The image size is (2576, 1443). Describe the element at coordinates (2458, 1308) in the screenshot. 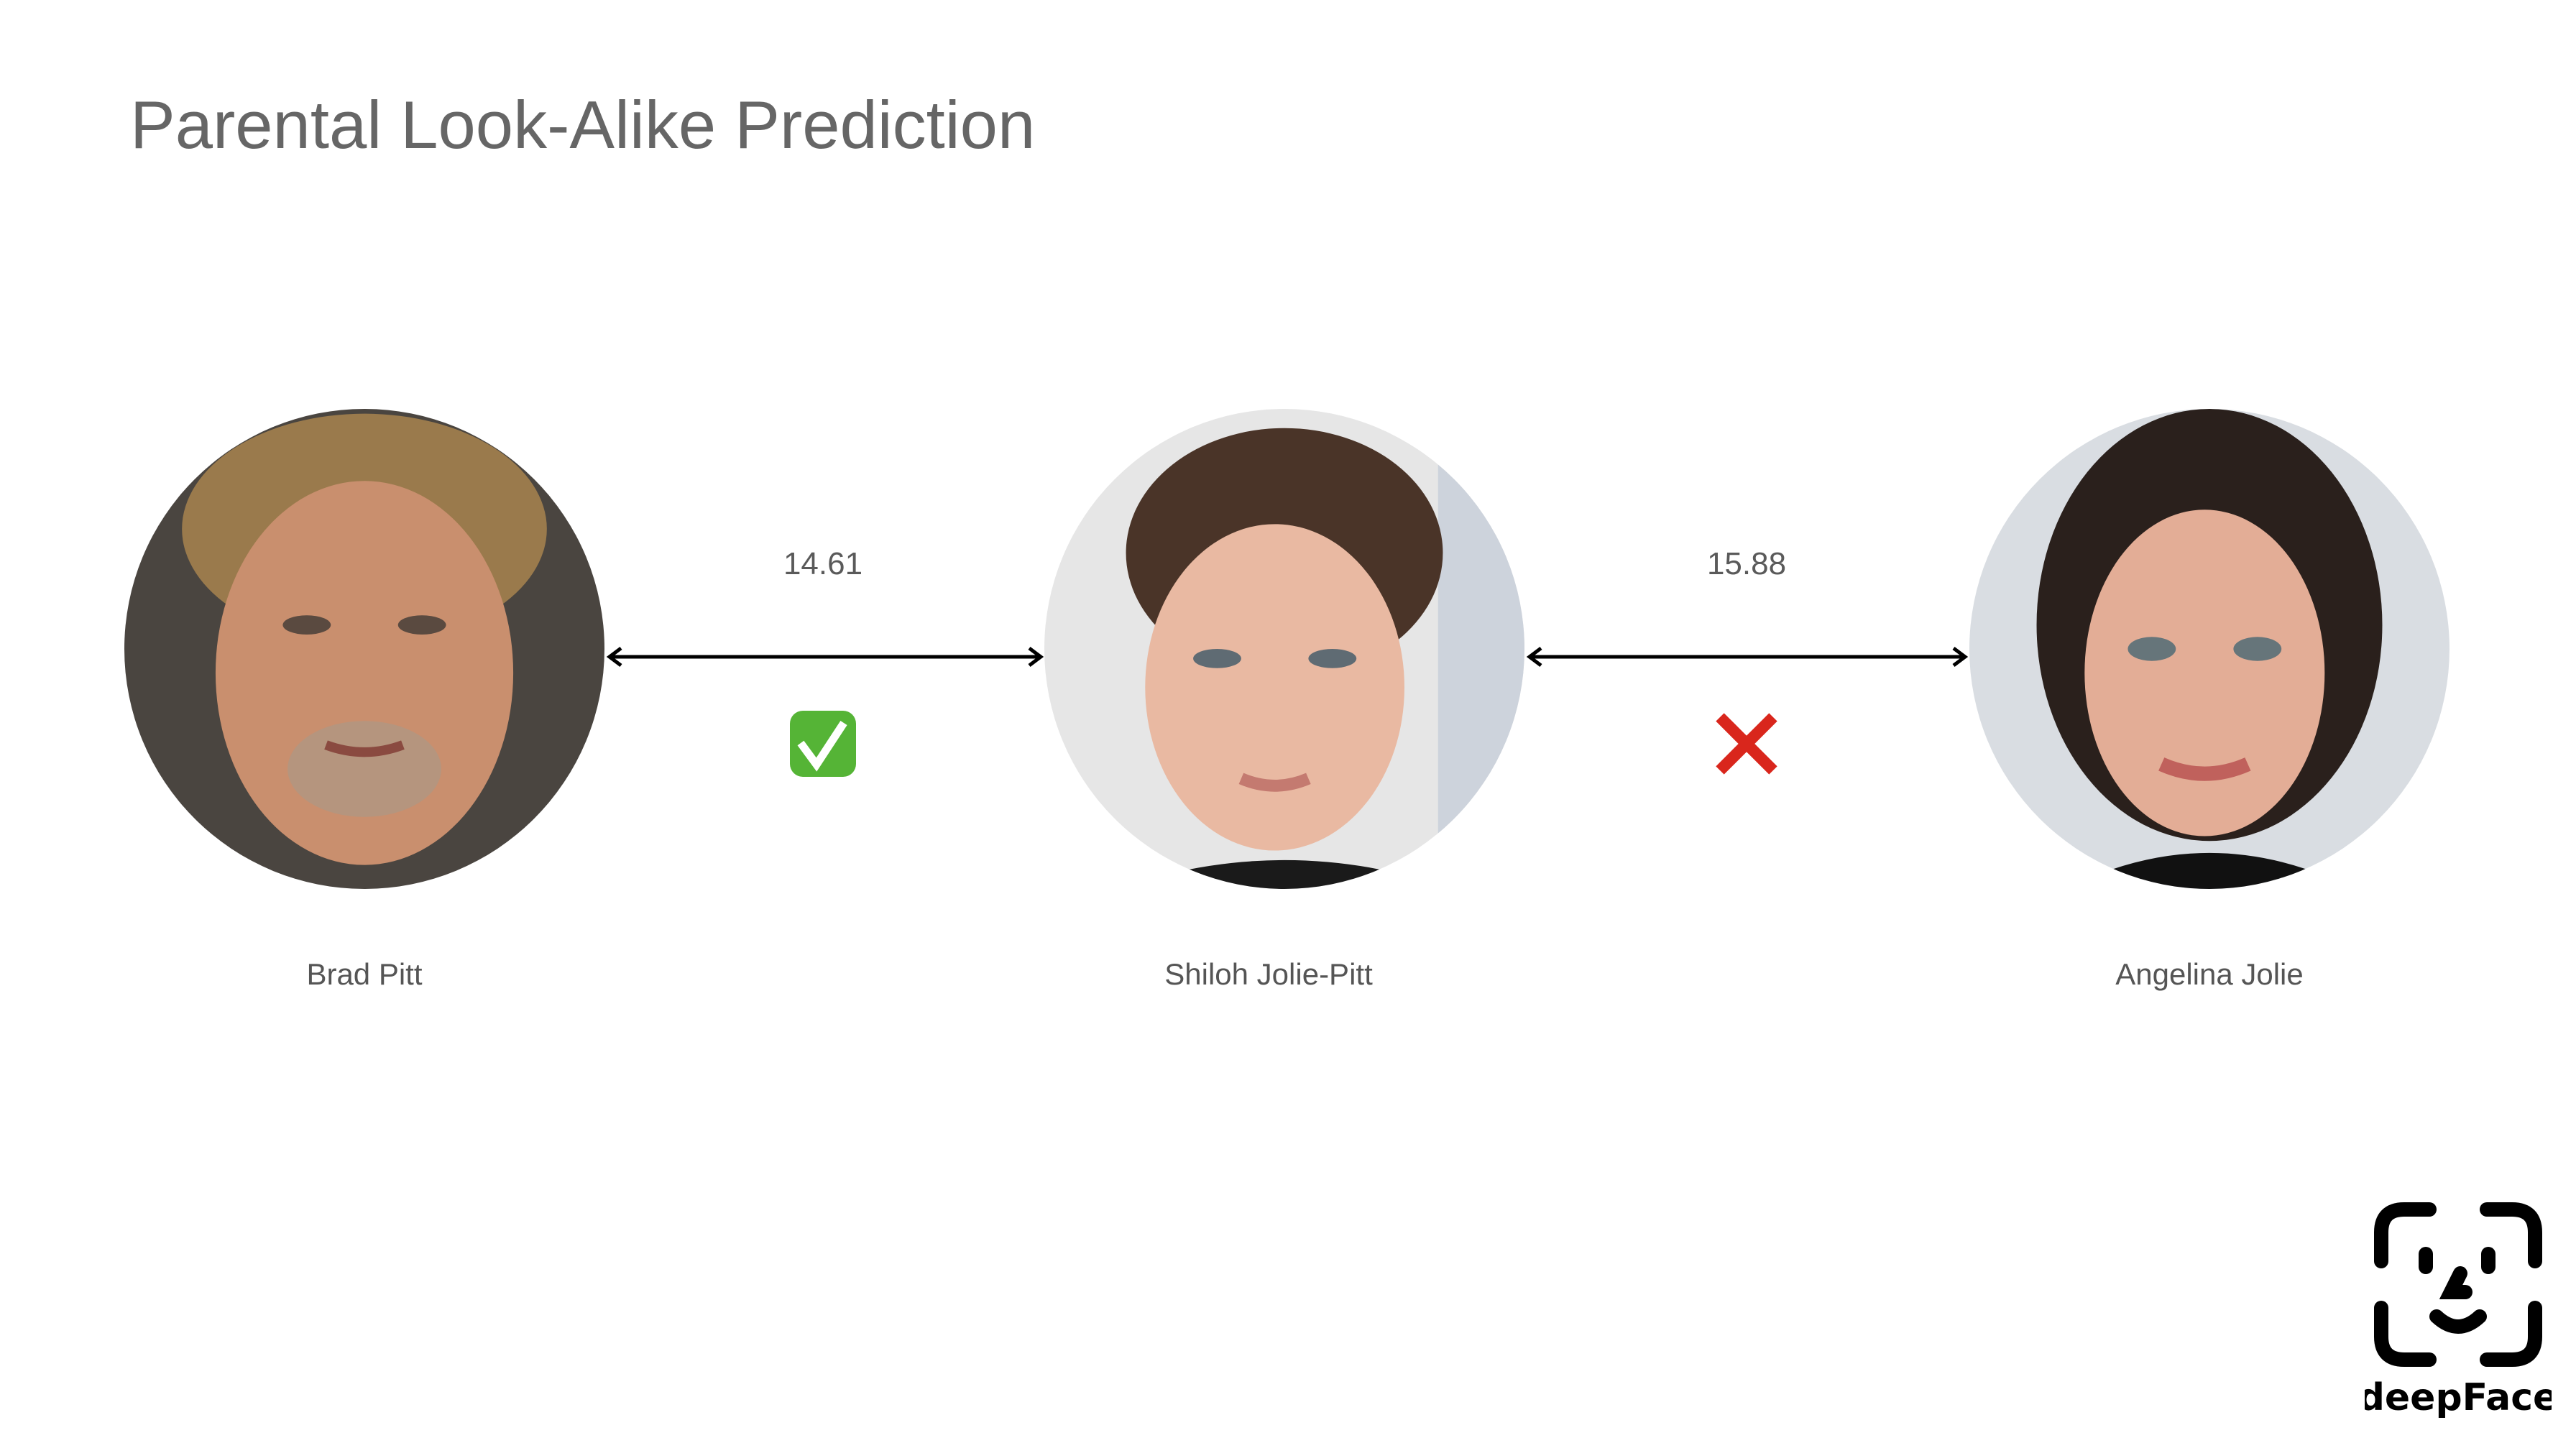

I see `deepface-logo: deepFace` at that location.